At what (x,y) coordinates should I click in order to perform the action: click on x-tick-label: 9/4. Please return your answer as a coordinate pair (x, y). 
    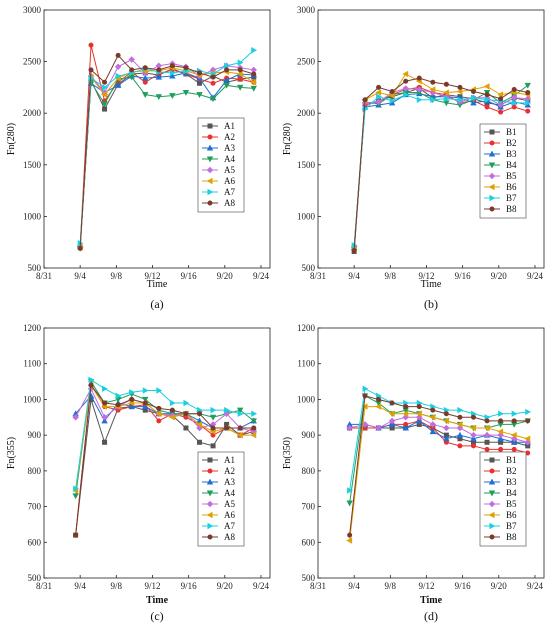
    Looking at the image, I should click on (80, 276).